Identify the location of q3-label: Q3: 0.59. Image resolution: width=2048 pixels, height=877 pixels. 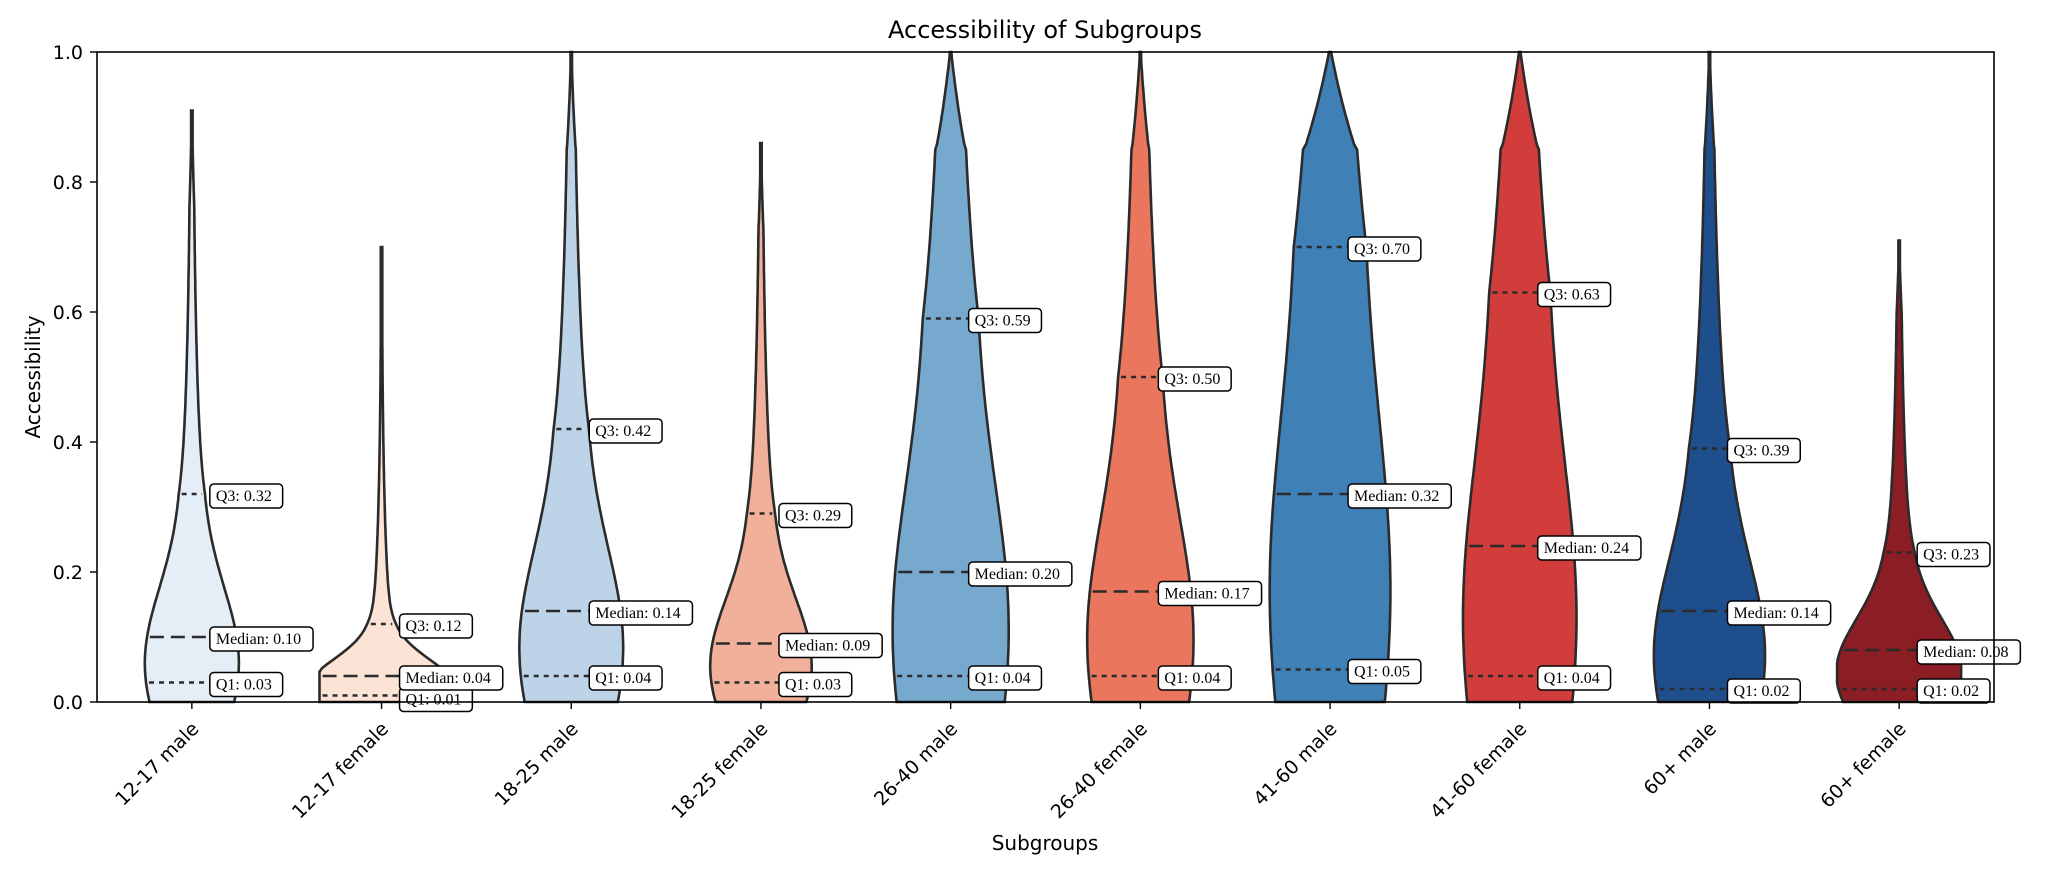
(1003, 321).